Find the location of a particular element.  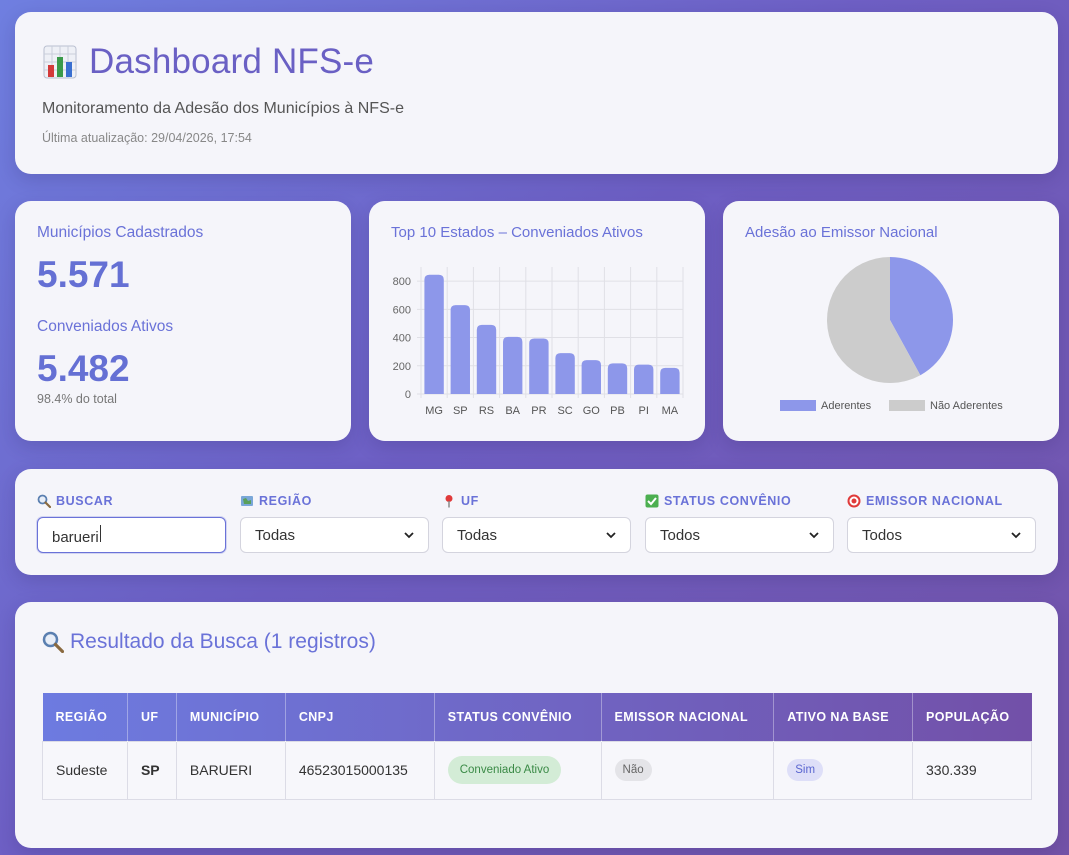

search-input-value: barueri is located at coordinates (75, 537).